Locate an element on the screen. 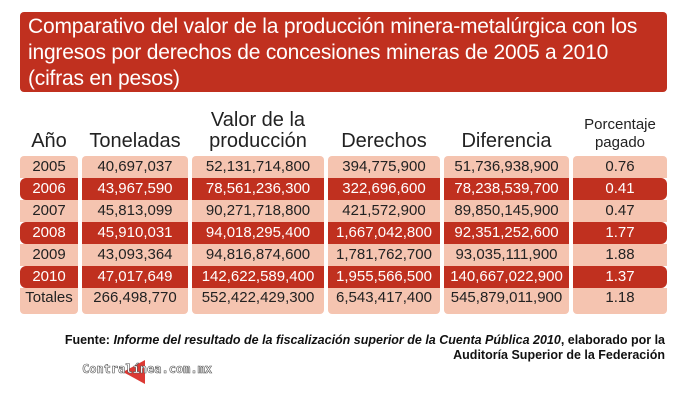  column-header: Porcentaje pagado is located at coordinates (620, 133).